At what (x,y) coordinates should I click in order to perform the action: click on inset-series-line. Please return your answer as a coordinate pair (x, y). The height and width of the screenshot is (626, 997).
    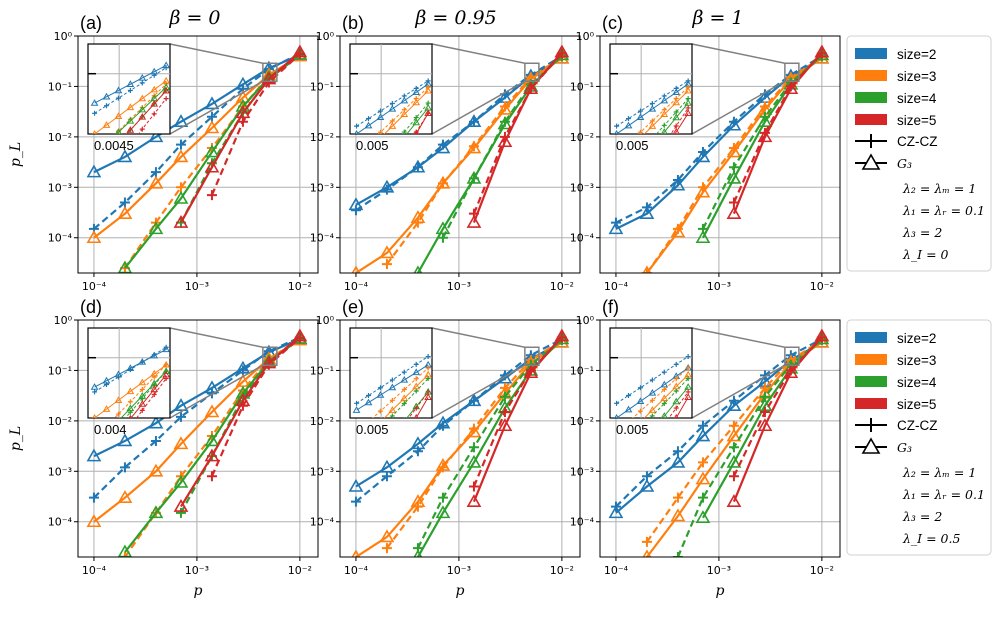
    Looking at the image, I should click on (148, 396).